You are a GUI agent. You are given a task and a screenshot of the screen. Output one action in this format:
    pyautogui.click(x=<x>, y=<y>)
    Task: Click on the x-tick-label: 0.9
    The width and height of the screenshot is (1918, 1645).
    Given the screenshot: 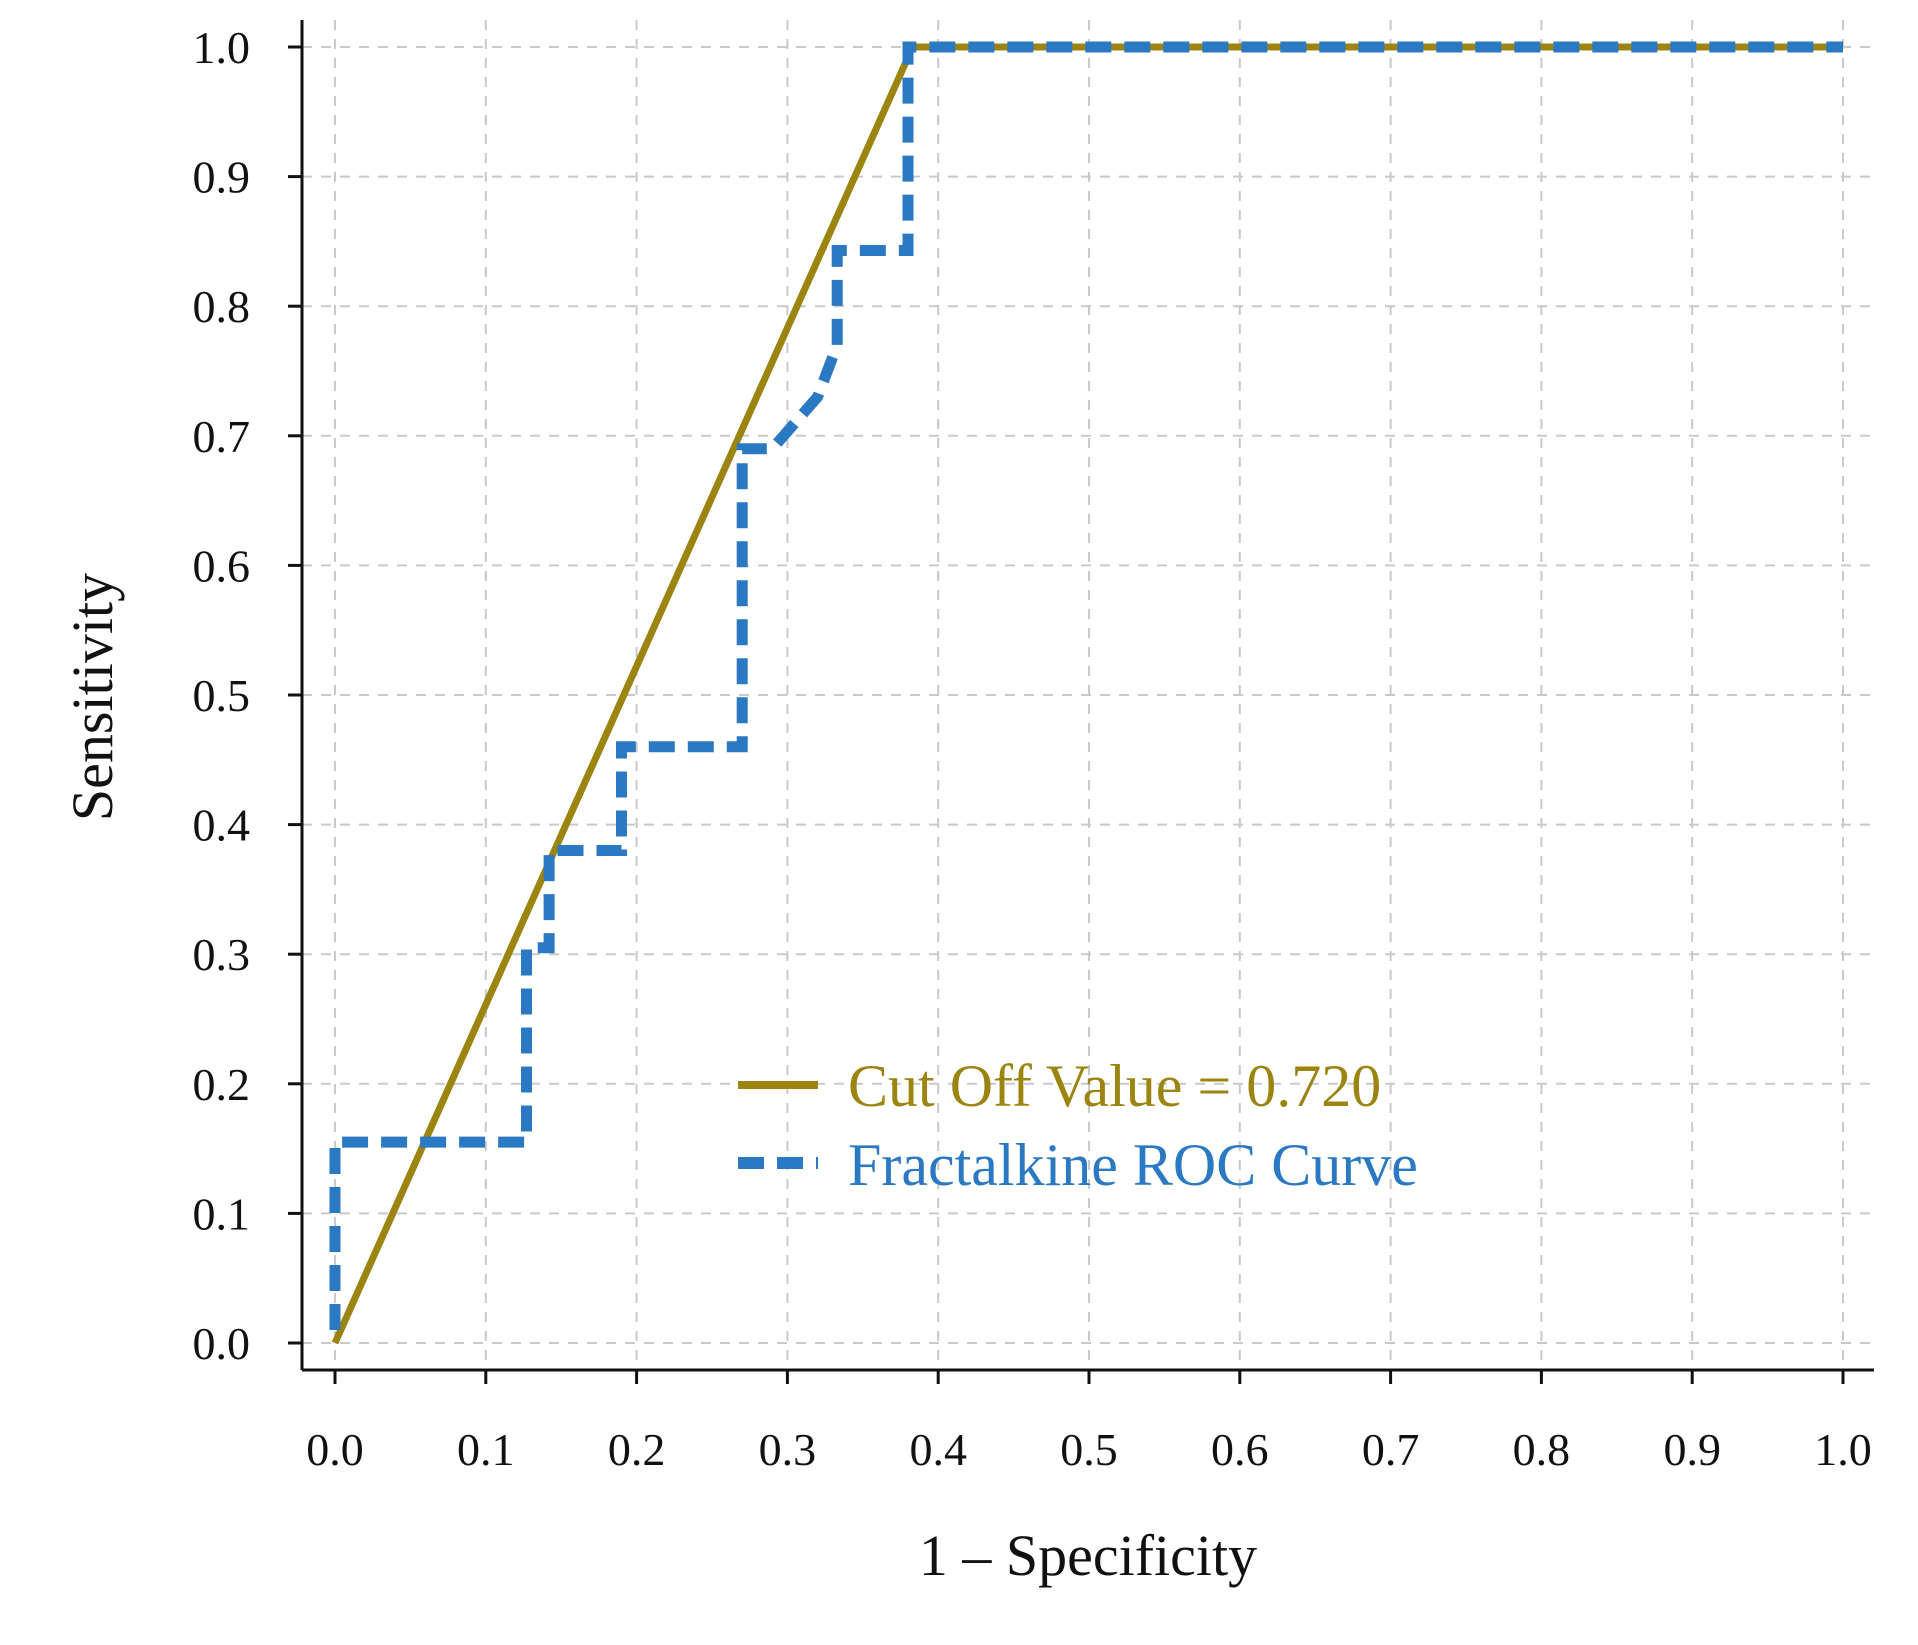 What is the action you would take?
    pyautogui.click(x=1692, y=1449)
    